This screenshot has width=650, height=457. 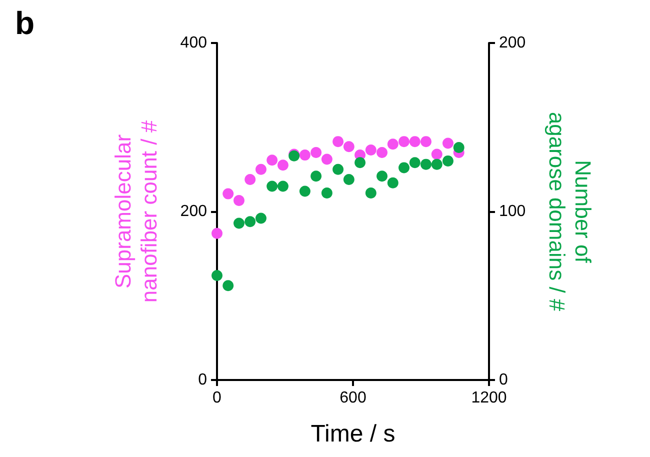 I want to click on x-tick-label: 0, so click(x=217, y=398).